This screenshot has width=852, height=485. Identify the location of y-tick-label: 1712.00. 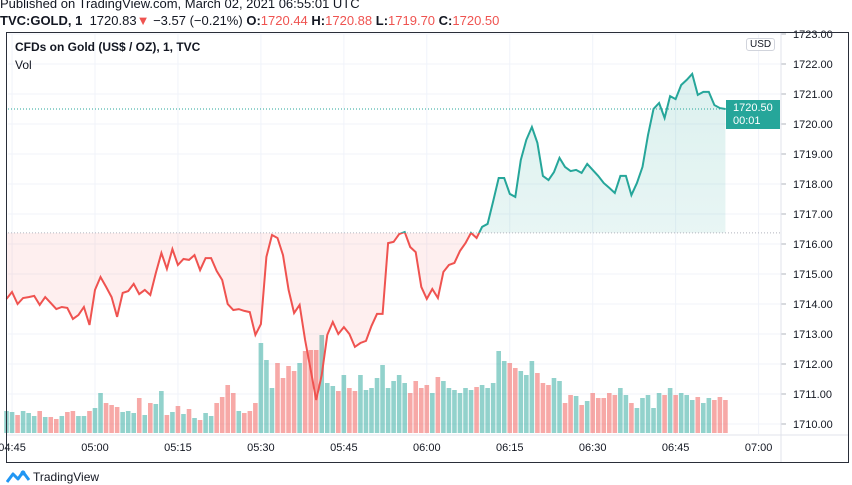
(813, 365).